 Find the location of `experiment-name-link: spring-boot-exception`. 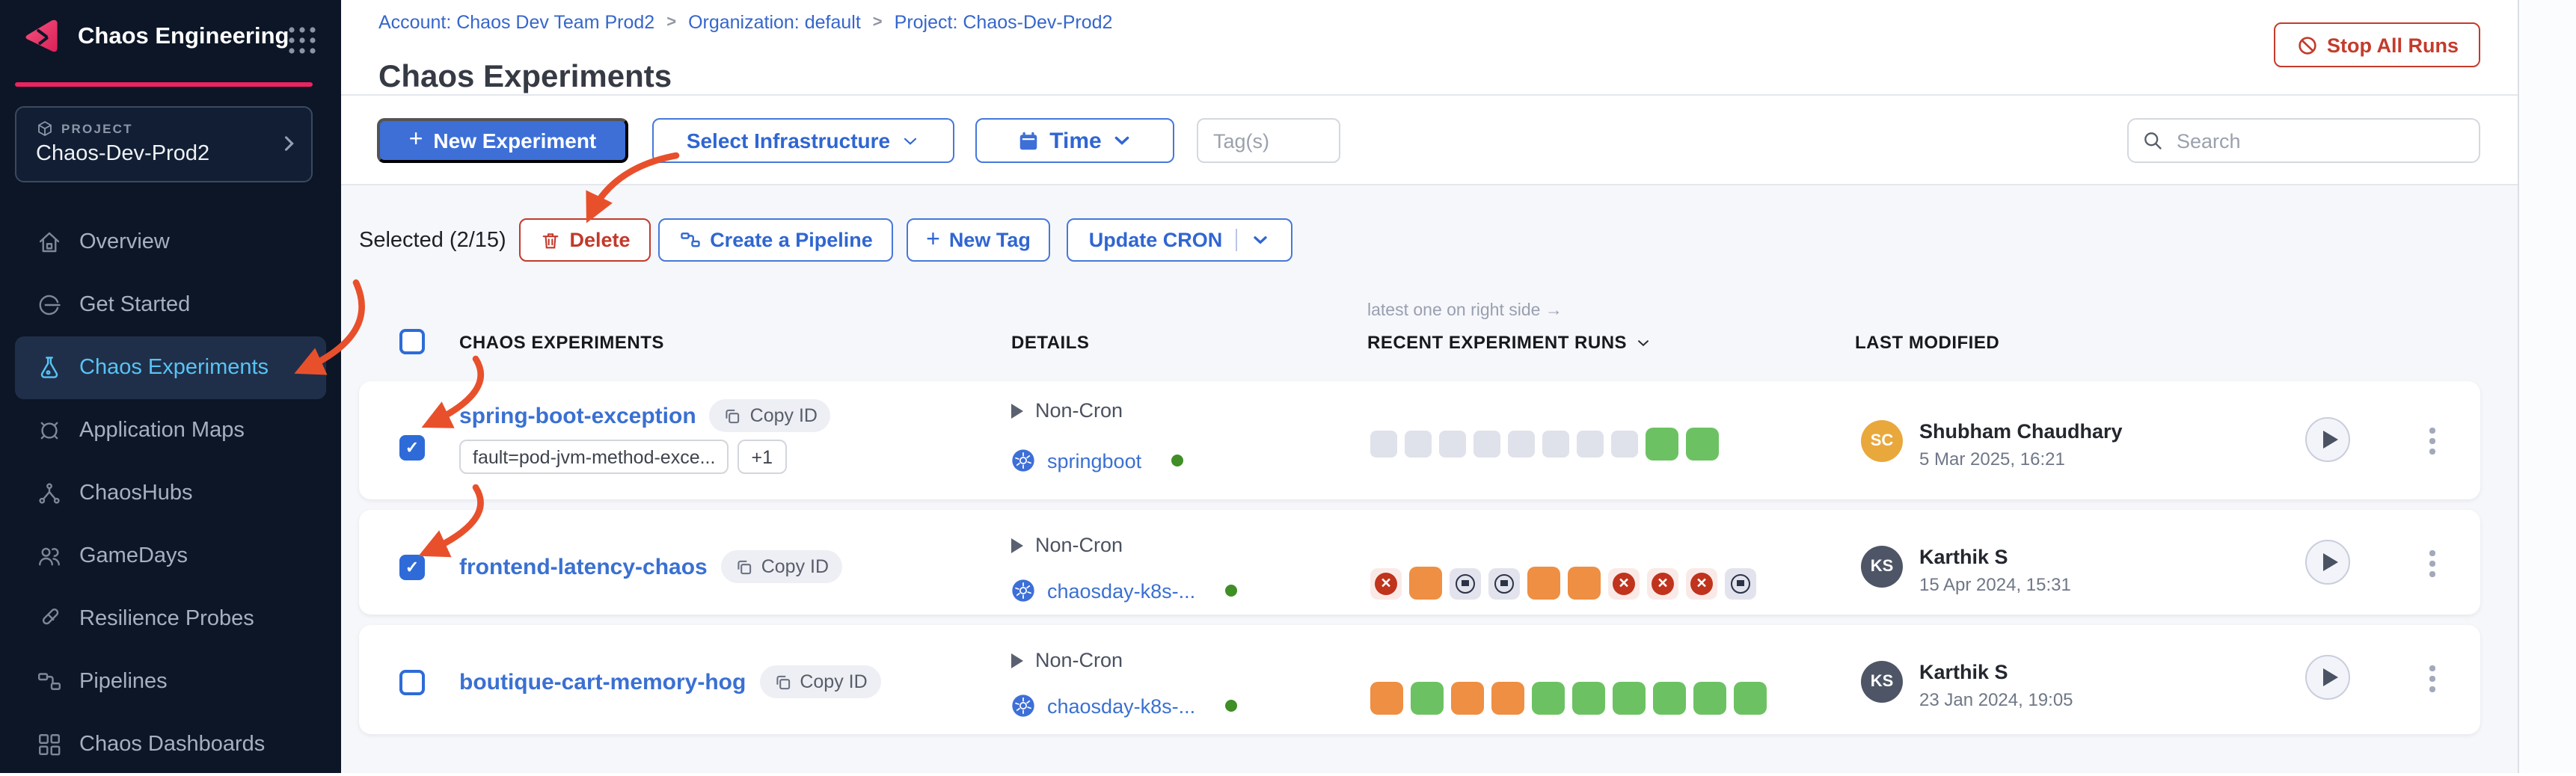

experiment-name-link: spring-boot-exception is located at coordinates (577, 415).